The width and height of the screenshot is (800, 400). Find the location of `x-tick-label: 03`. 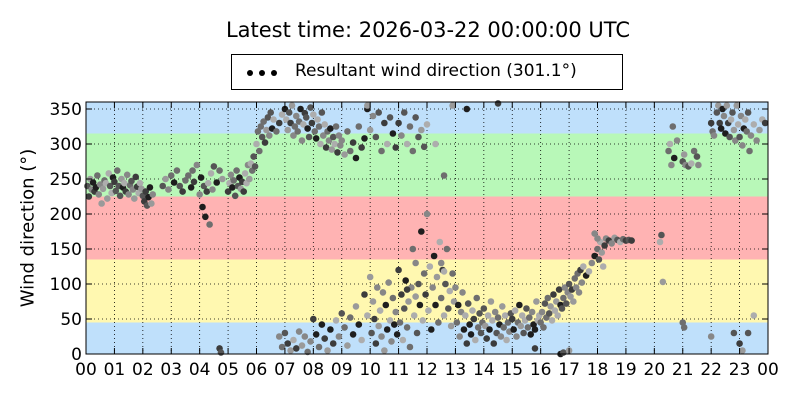

x-tick-label: 03 is located at coordinates (171, 370).